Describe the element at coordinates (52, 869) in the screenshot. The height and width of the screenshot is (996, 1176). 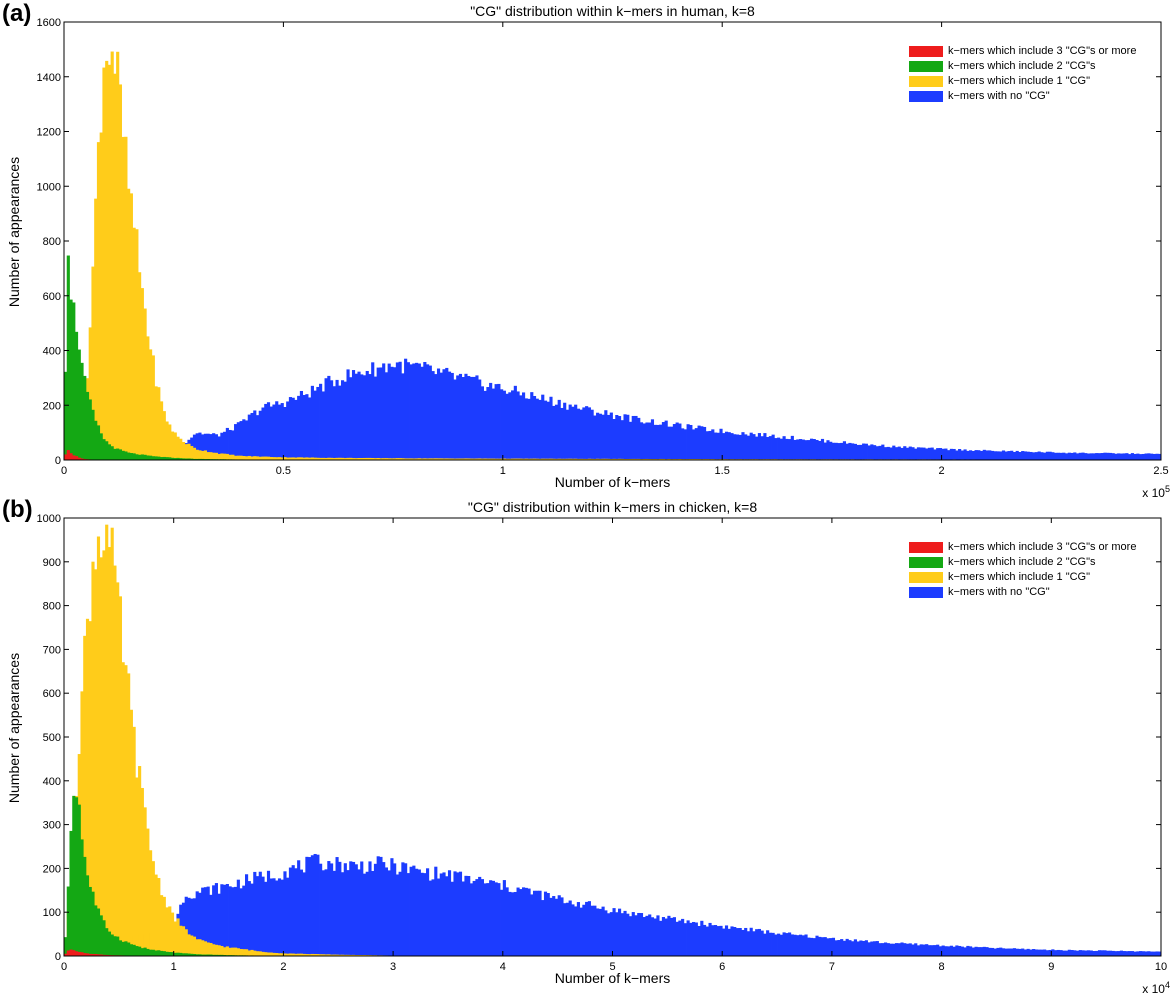
I see `y-tick-label: 200` at that location.